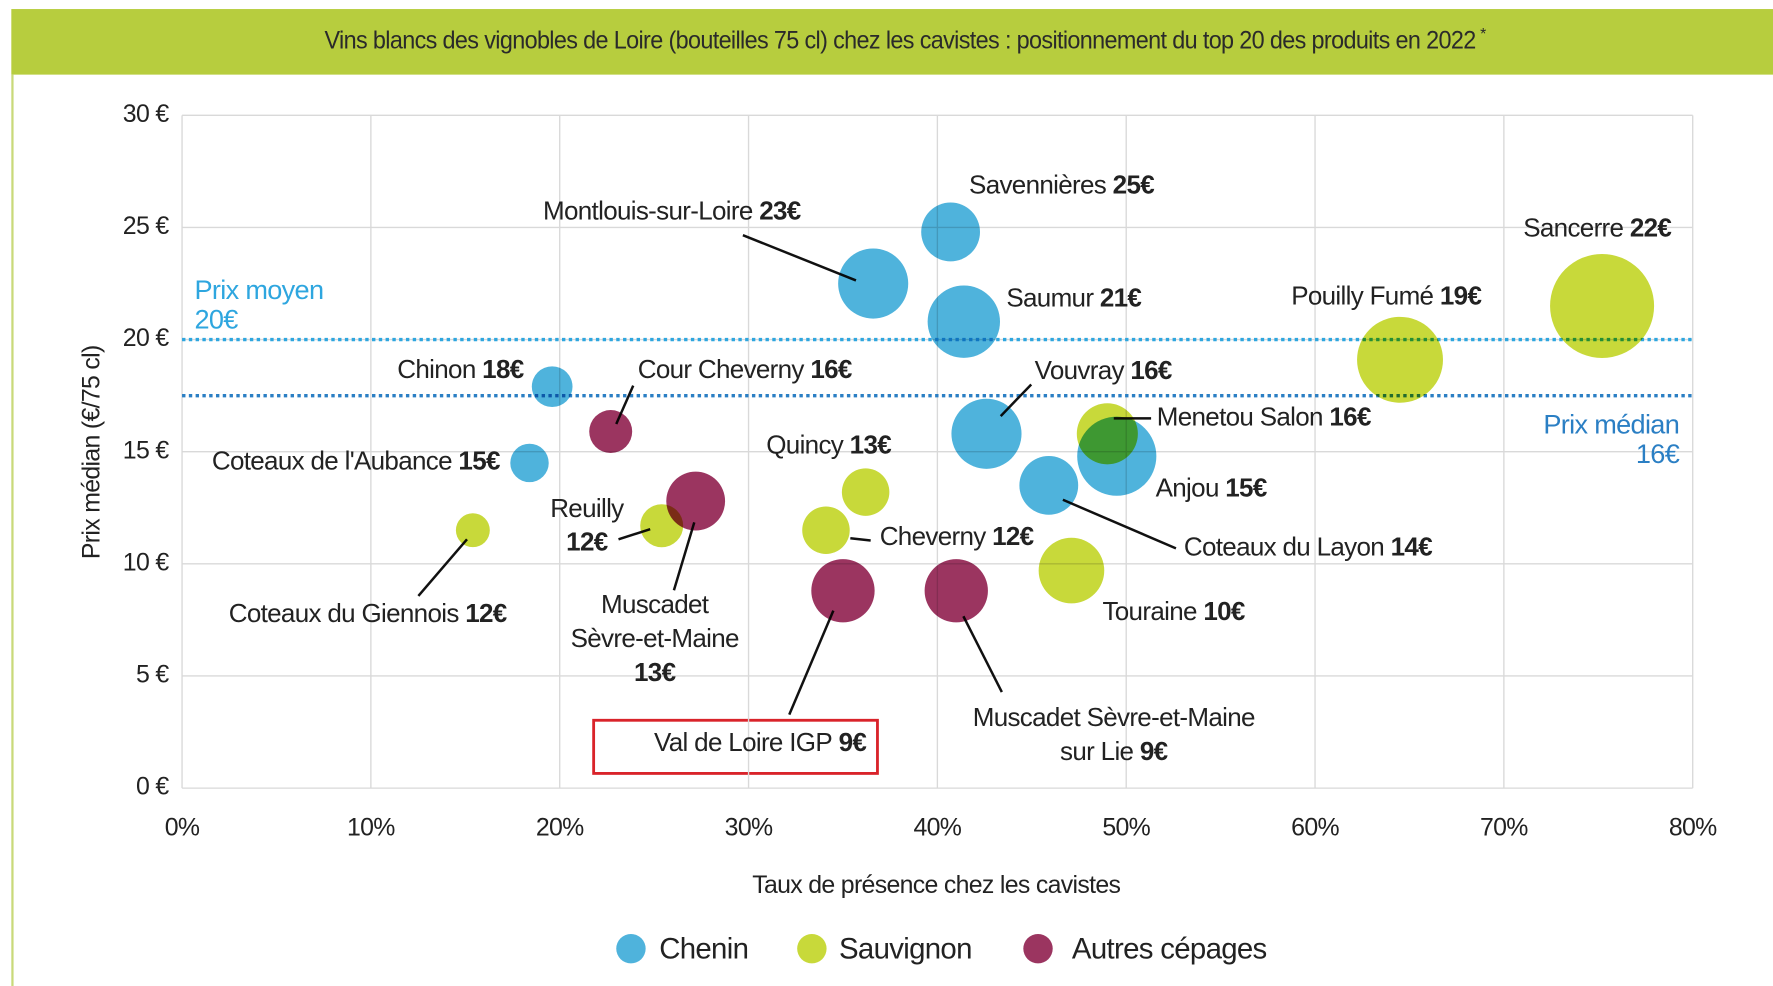  I want to click on point-label-name: Savennières, so click(1038, 184).